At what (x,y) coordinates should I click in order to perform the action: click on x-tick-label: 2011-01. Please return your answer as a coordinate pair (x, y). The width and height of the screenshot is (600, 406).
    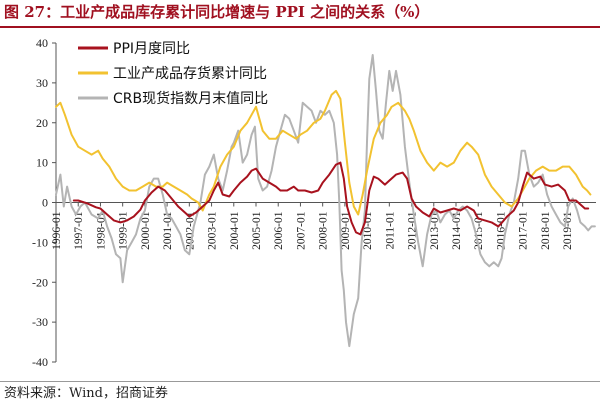
    Looking at the image, I should click on (390, 230).